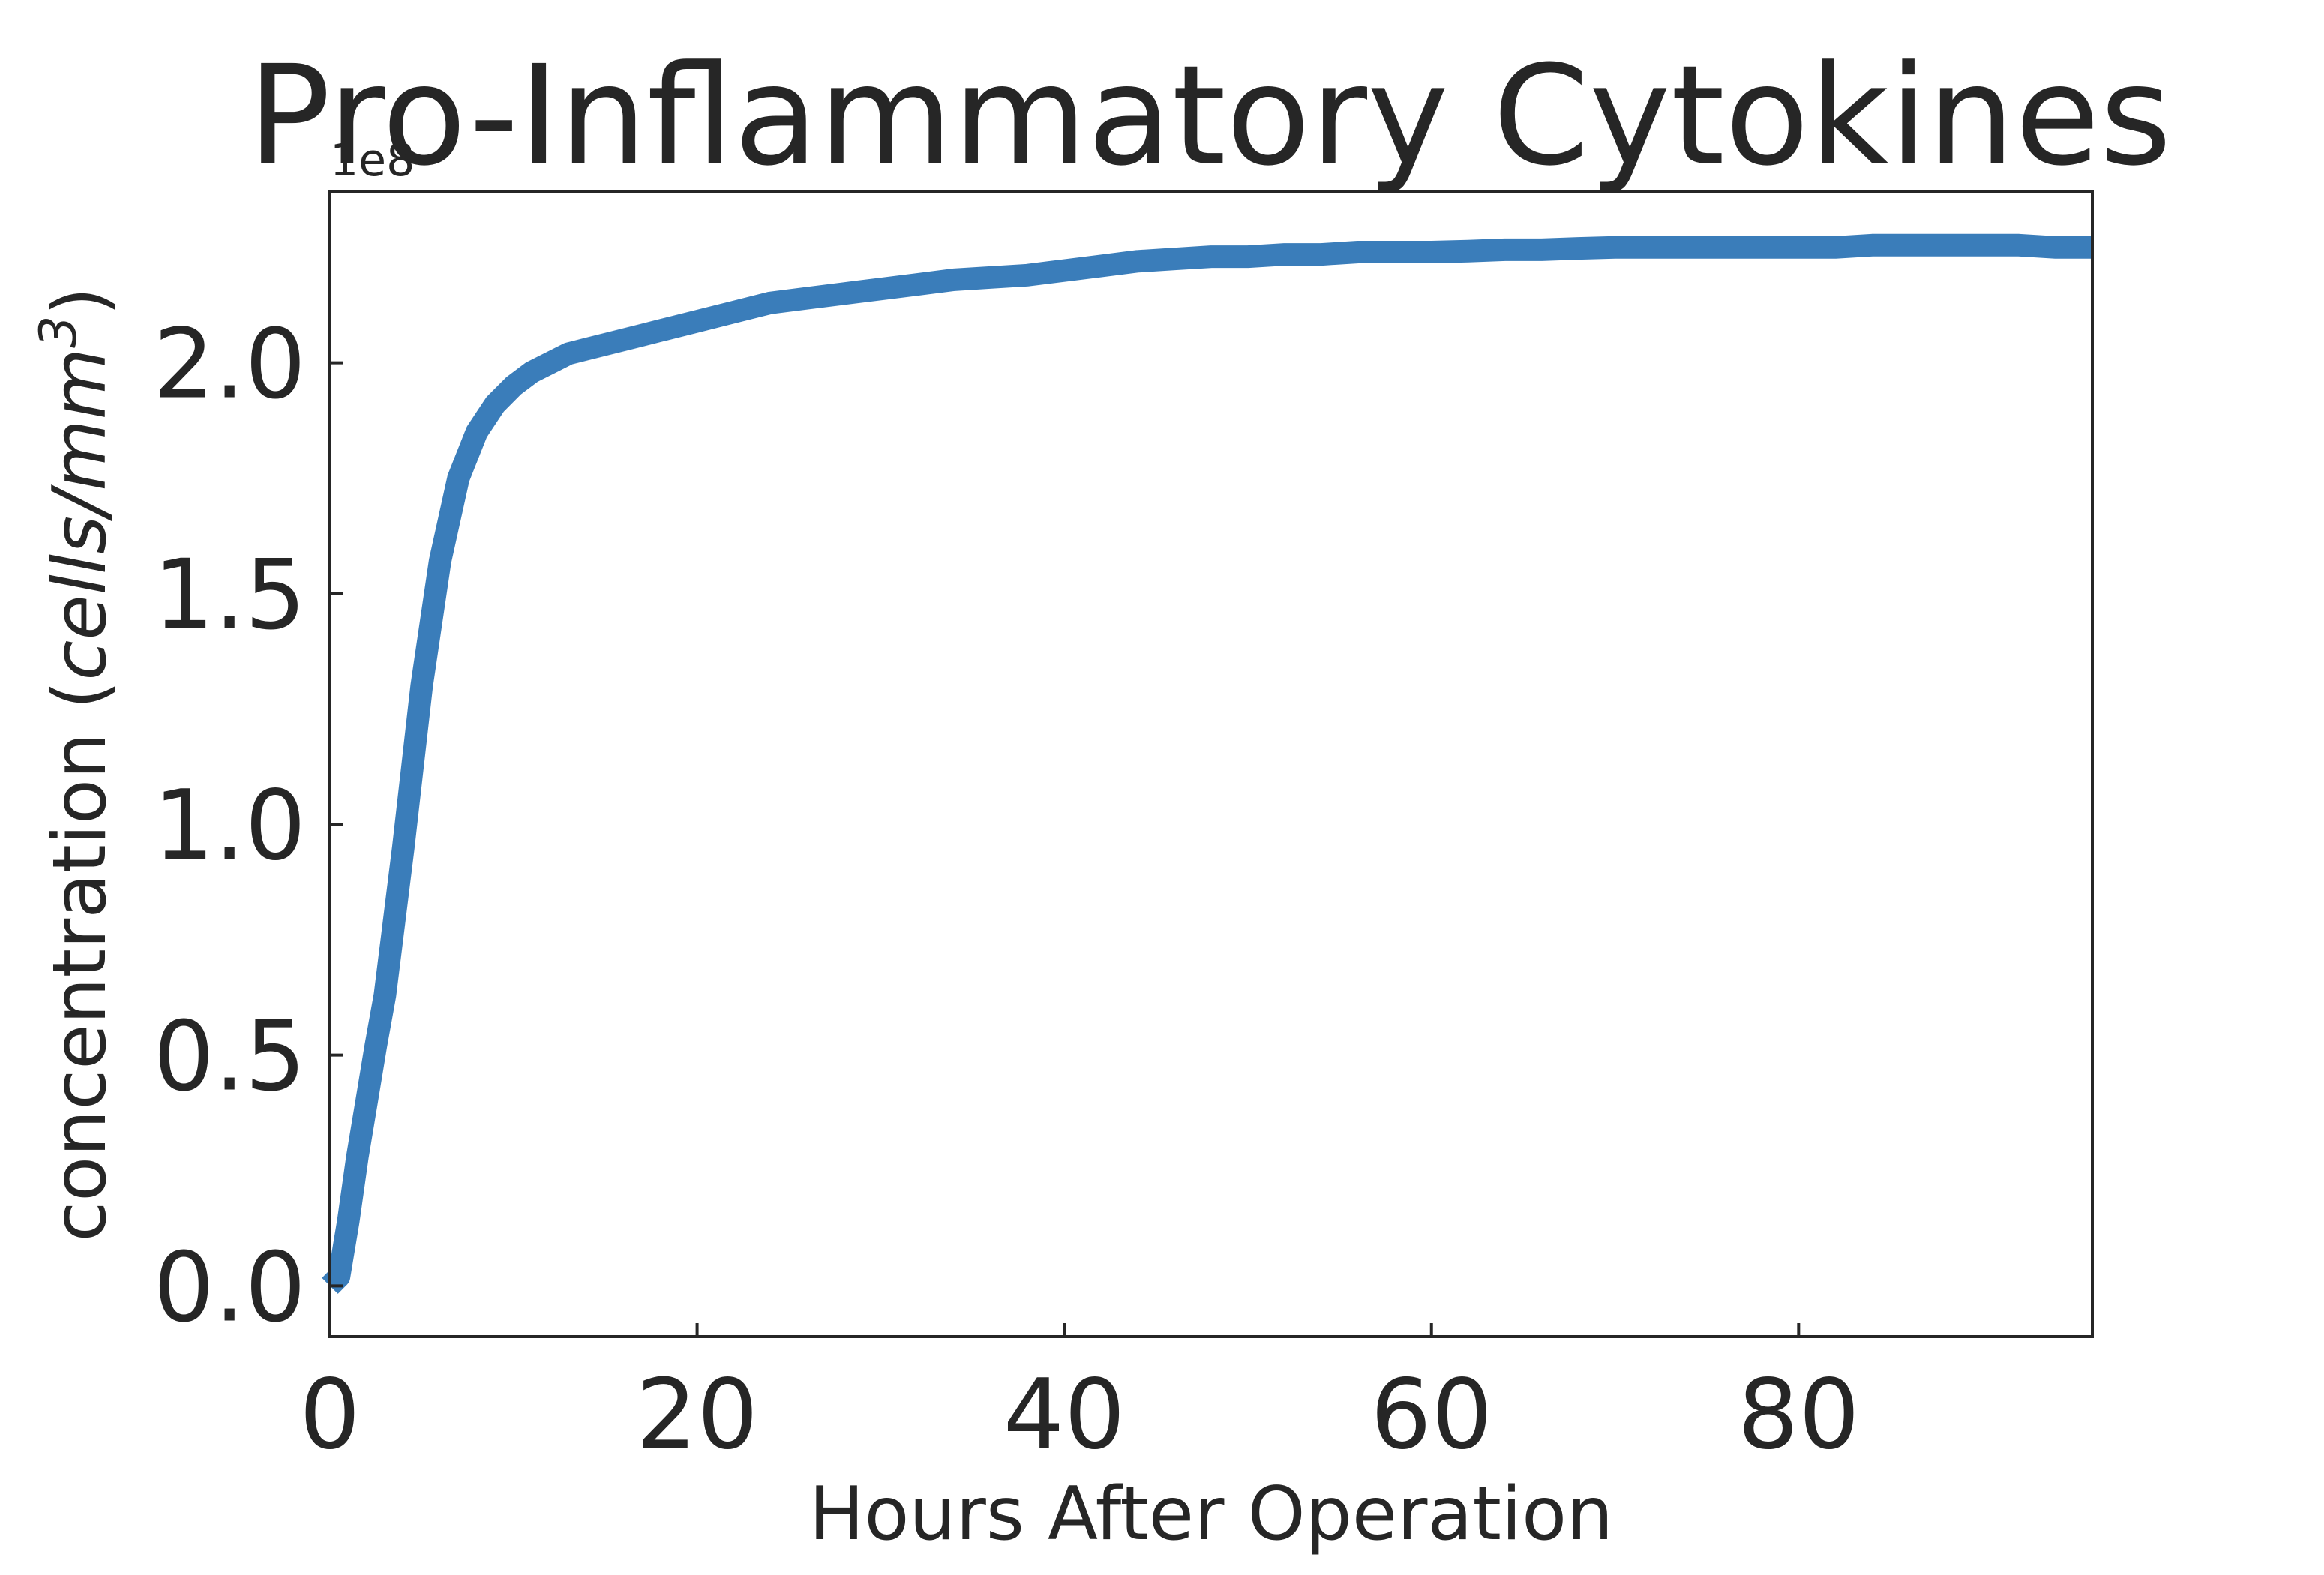 This screenshot has width=2324, height=1575. Describe the element at coordinates (372, 160) in the screenshot. I see `y-offset-label: 1e8` at that location.